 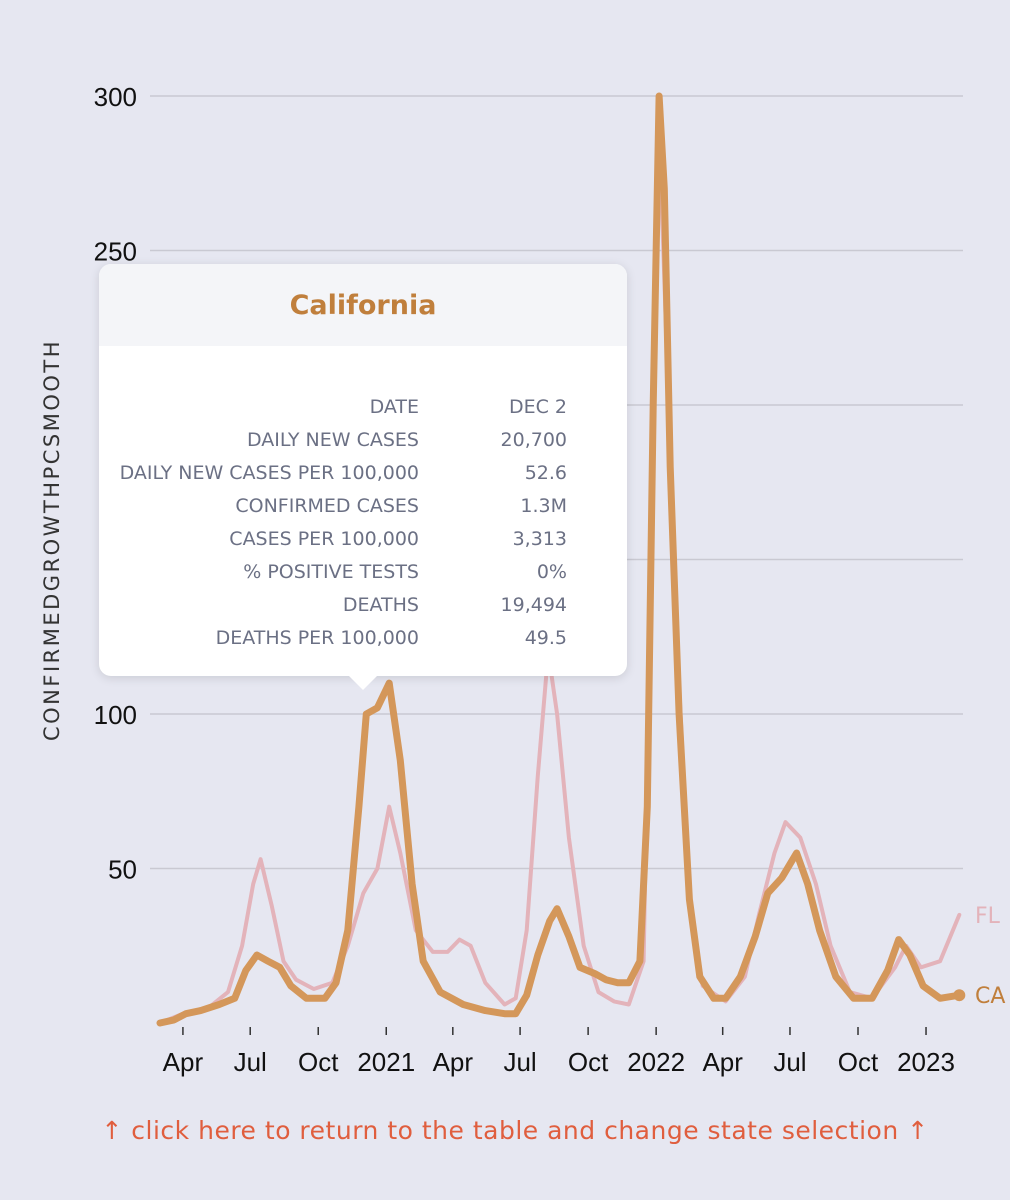 I want to click on tooltip-row: DAILY NEW CASES PER 100,000 52.6, so click(x=363, y=477).